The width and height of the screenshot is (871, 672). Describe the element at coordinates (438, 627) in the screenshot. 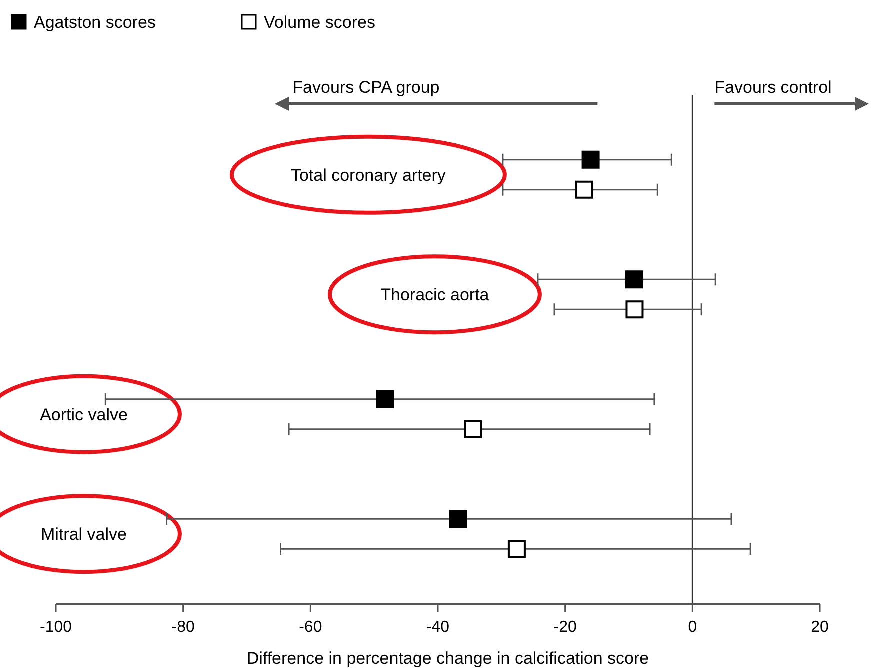

I see `x-tick-label: -40` at that location.